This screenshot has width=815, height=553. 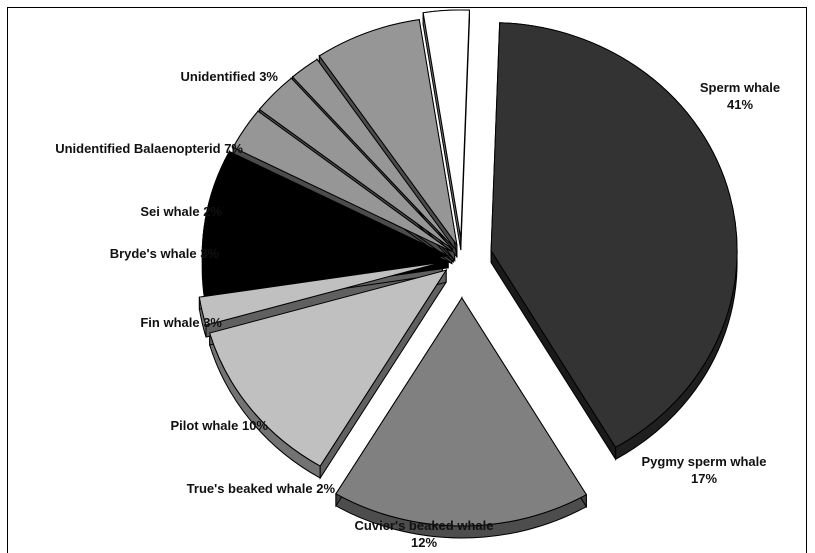 I want to click on slice-label-cuvier-s-beaked-whale: Cuvier's beaked whale 12%, so click(x=424, y=534).